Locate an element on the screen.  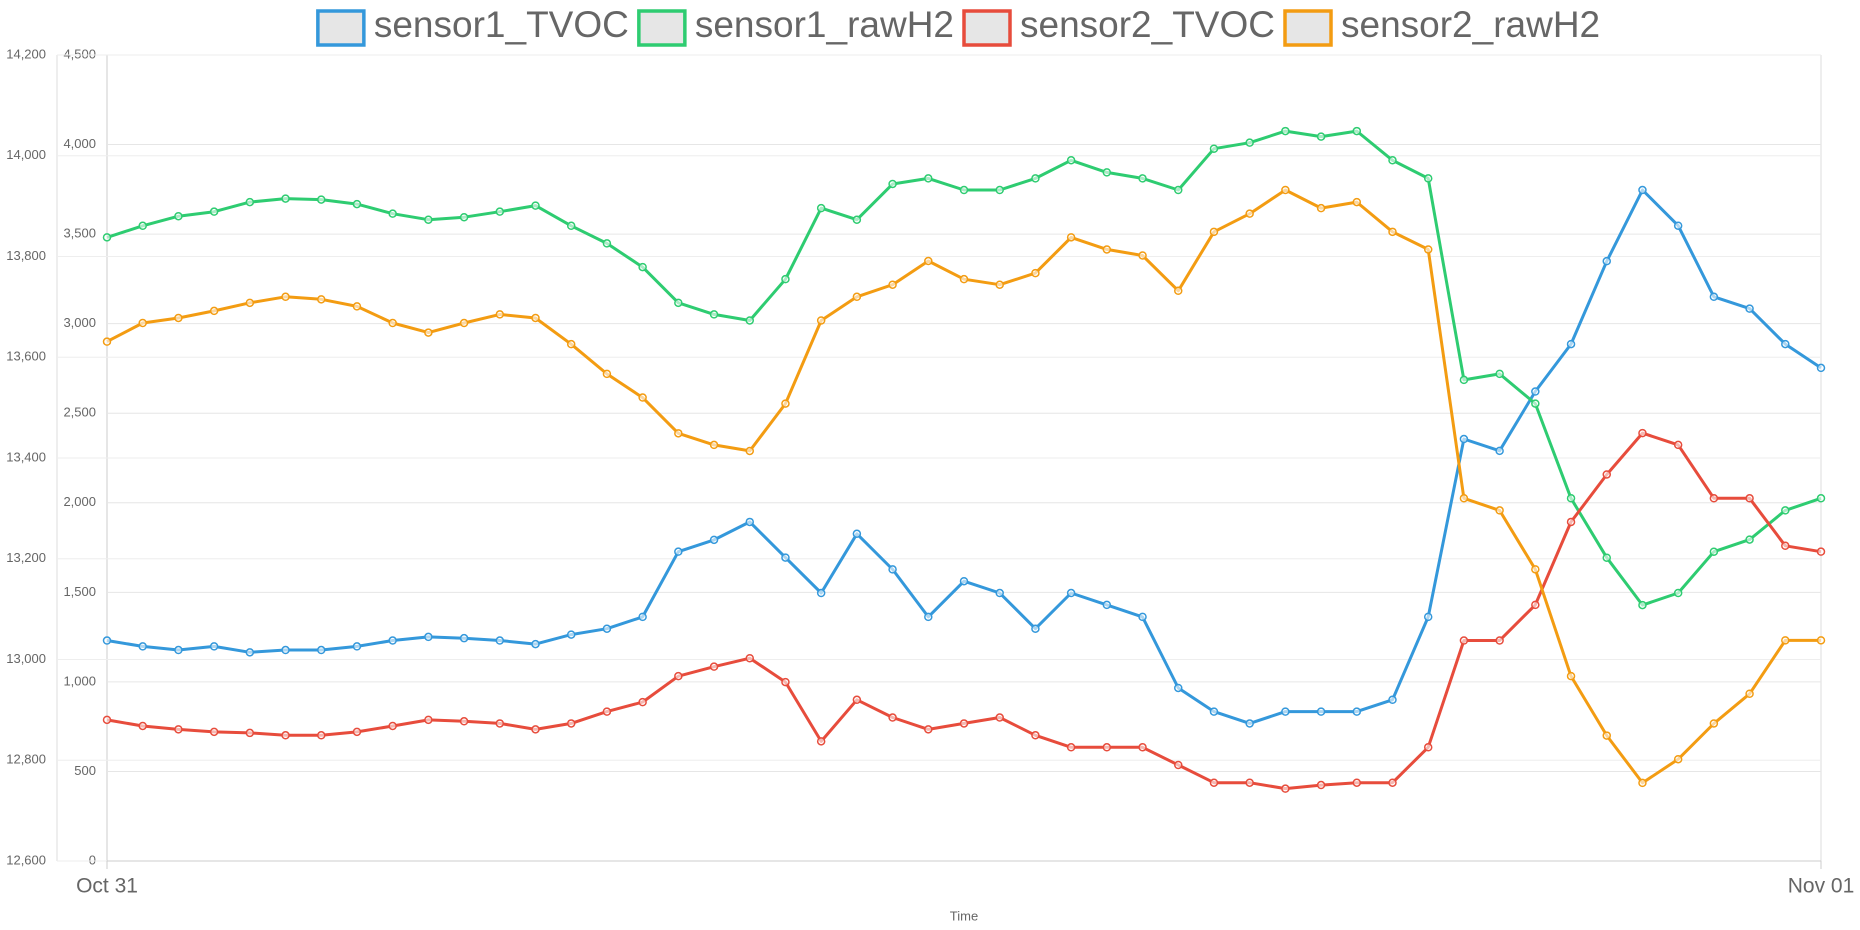
y-tick-label: 500 is located at coordinates (85, 770).